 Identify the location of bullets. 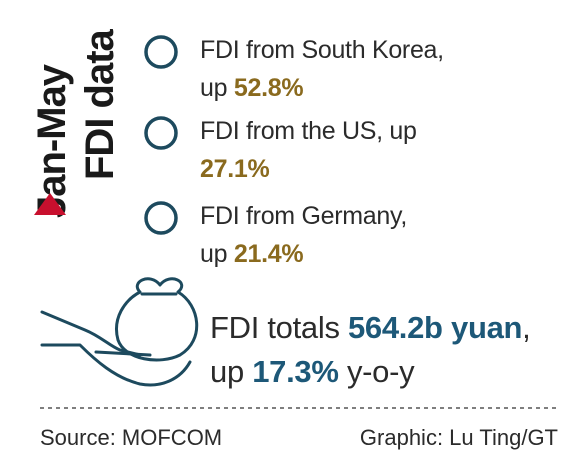
(161, 135).